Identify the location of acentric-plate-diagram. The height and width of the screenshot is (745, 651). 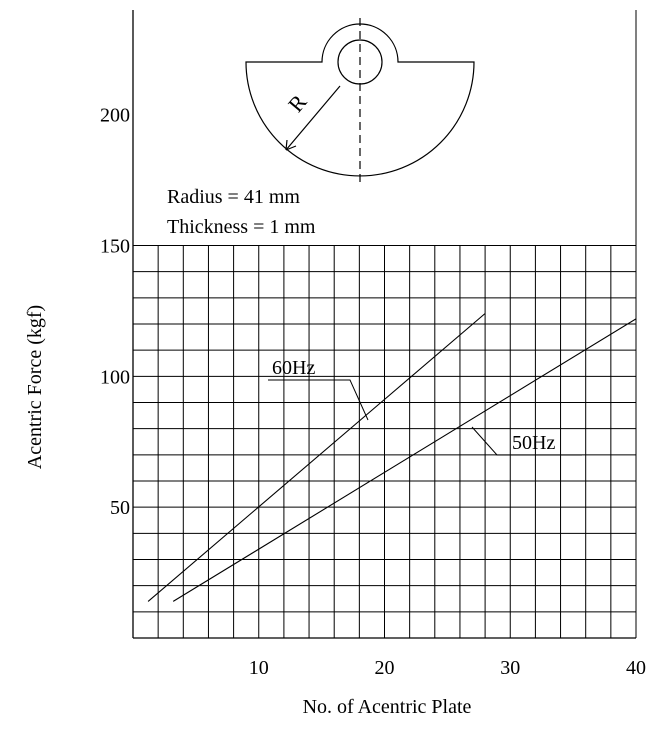
(360, 102).